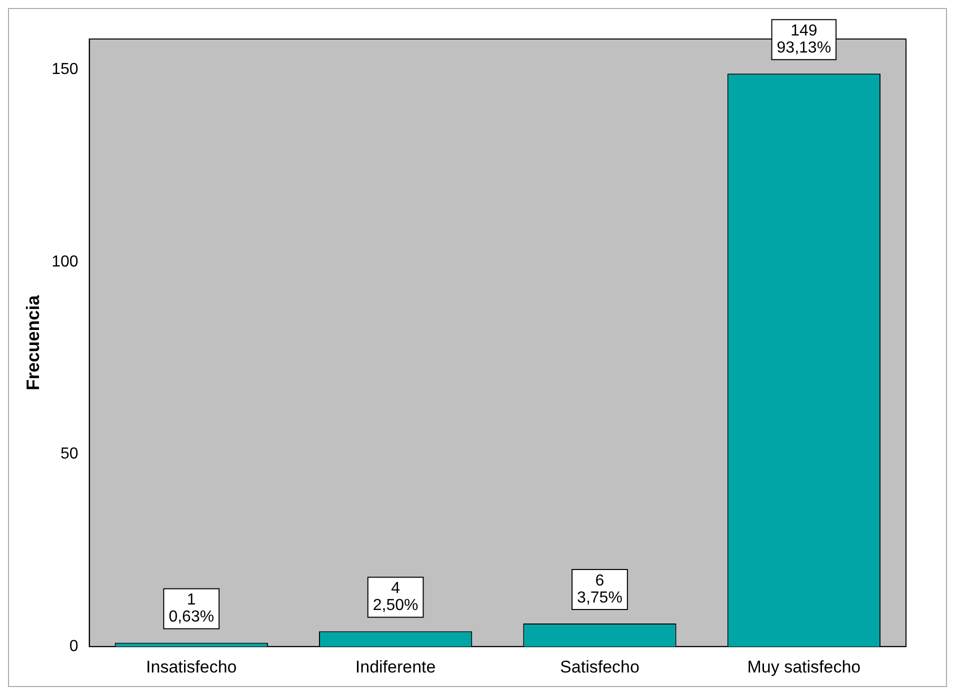  Describe the element at coordinates (395, 597) in the screenshot. I see `data-label: 4 2,50%` at that location.